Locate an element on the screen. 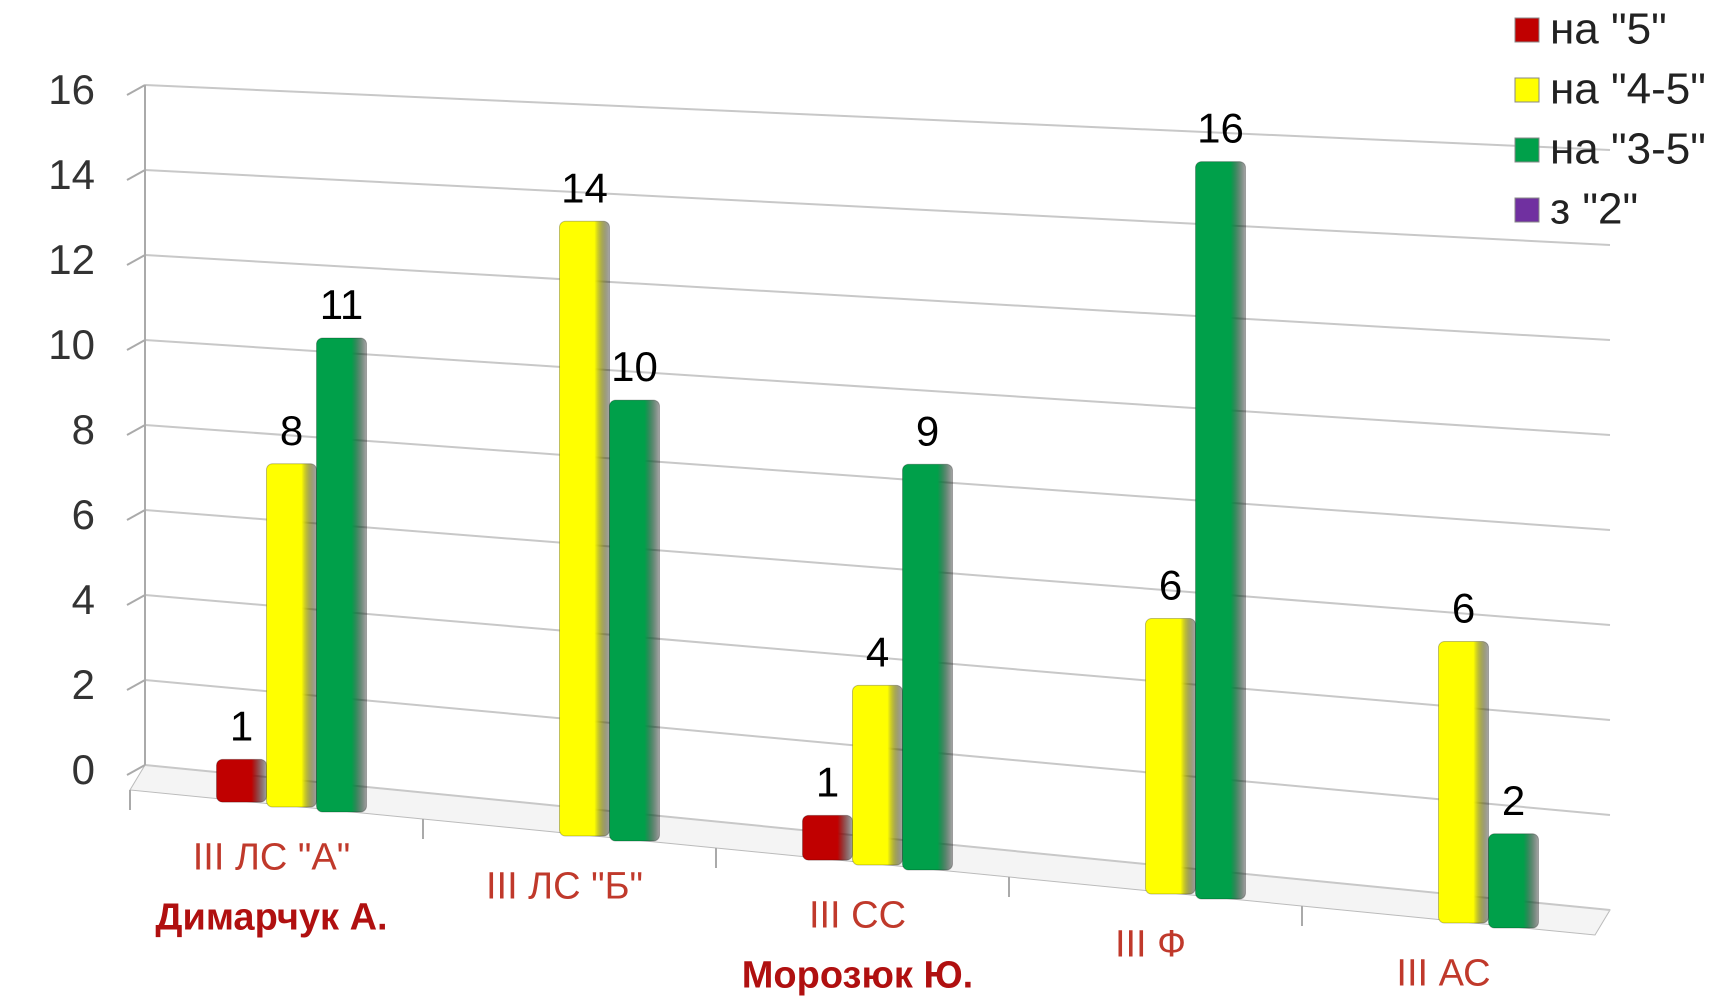 The width and height of the screenshot is (1730, 1007). data-label: 11 is located at coordinates (342, 304).